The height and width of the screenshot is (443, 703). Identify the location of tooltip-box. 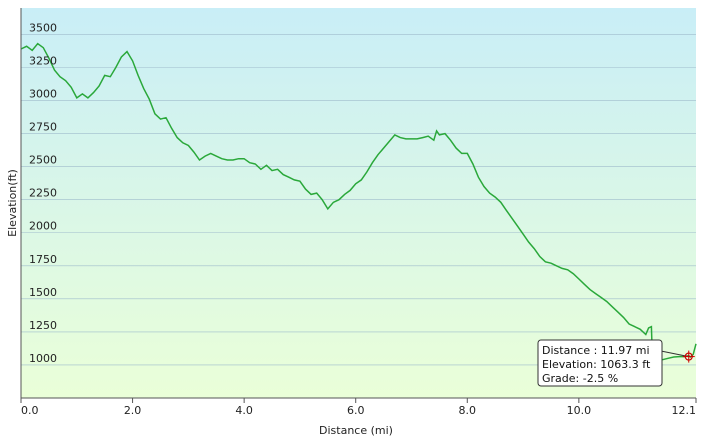
(600, 363).